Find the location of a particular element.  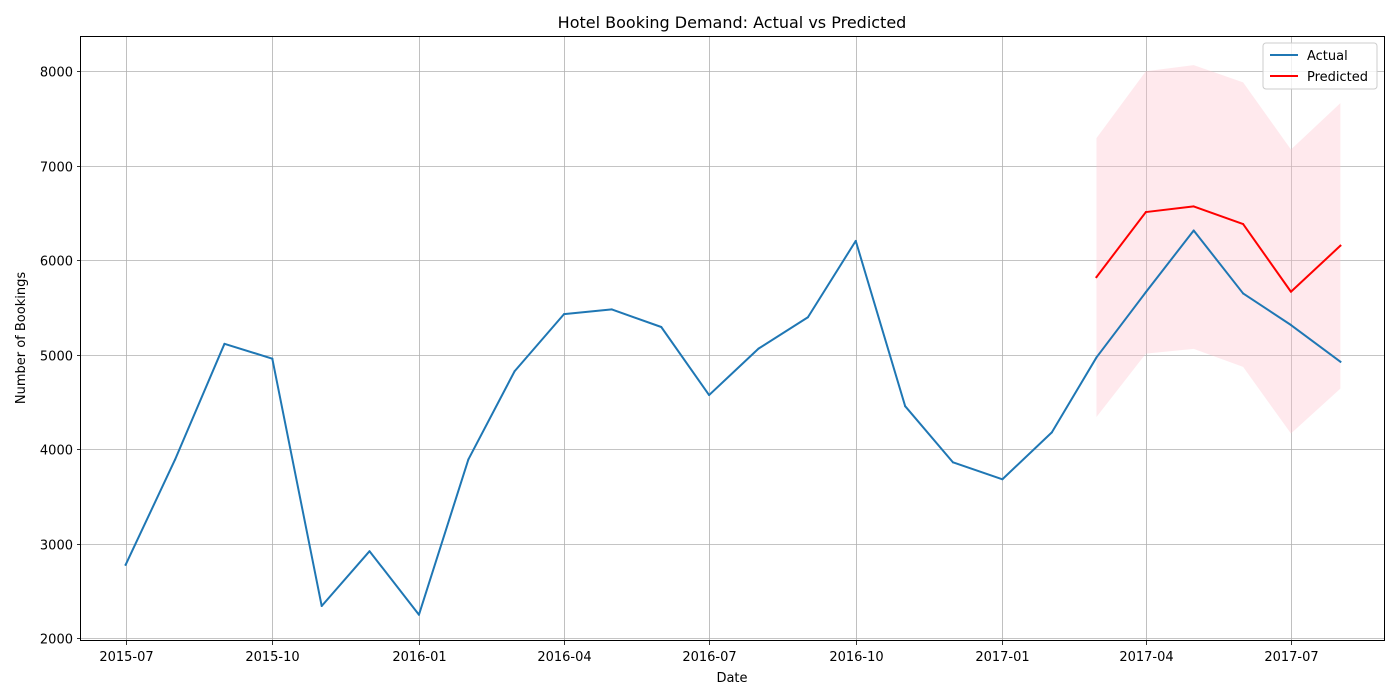

y-tick-label: 4000 is located at coordinates (56, 451).